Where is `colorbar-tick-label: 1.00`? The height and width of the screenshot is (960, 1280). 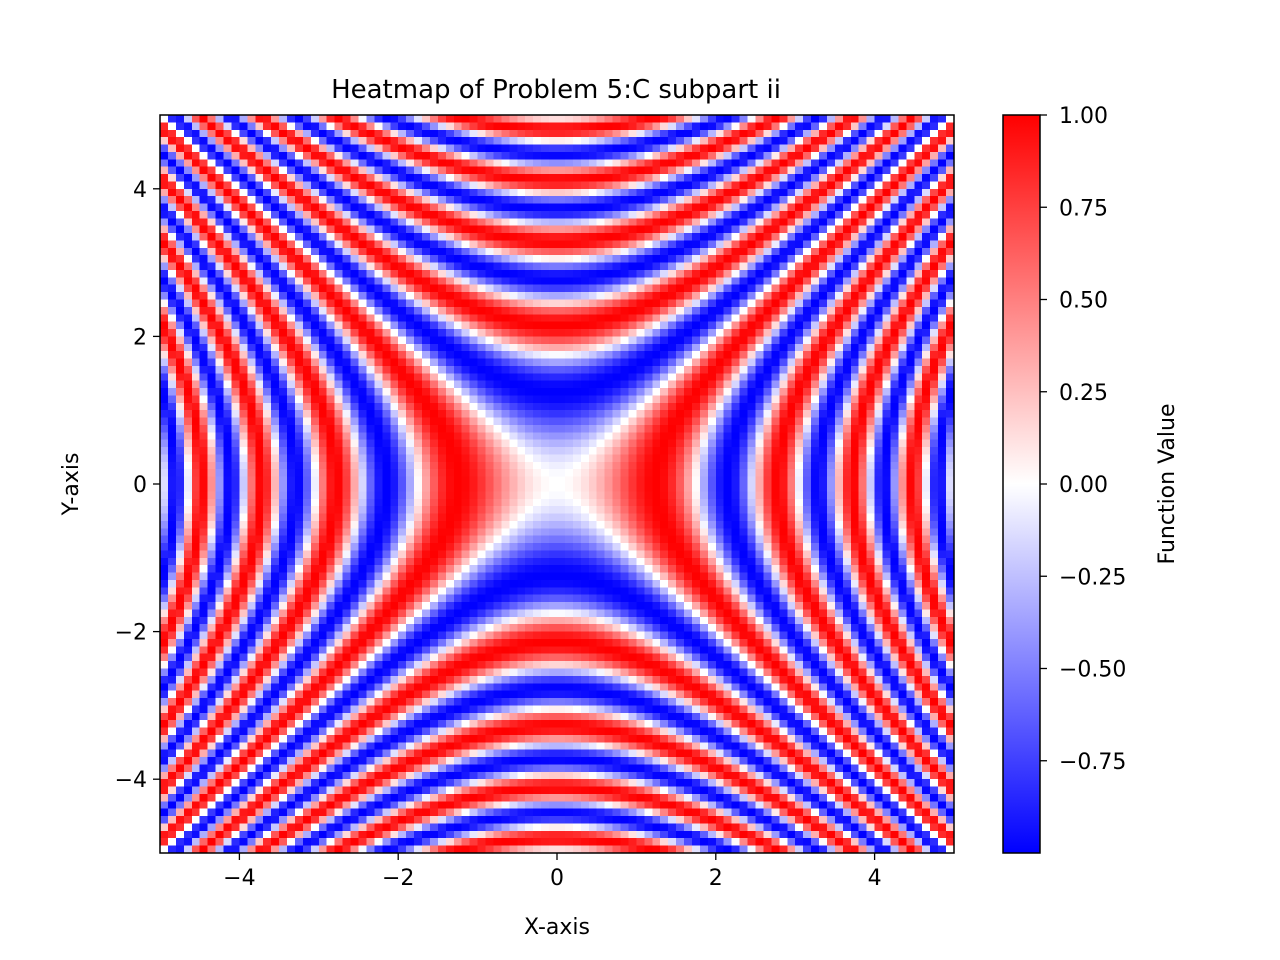
colorbar-tick-label: 1.00 is located at coordinates (1083, 116).